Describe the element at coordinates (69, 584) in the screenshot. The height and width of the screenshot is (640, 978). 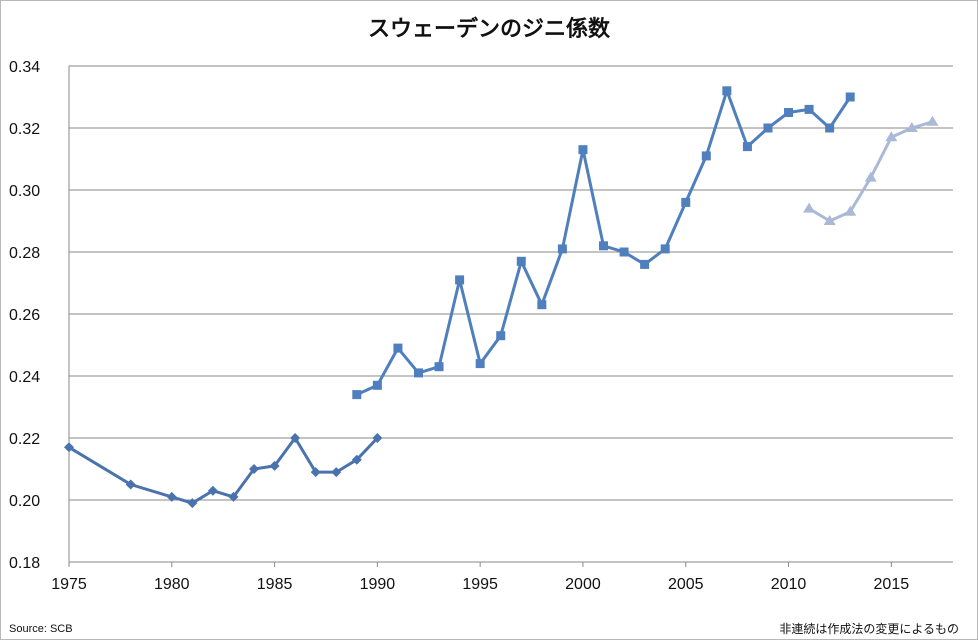
I see `x-tick-label: 1975` at that location.